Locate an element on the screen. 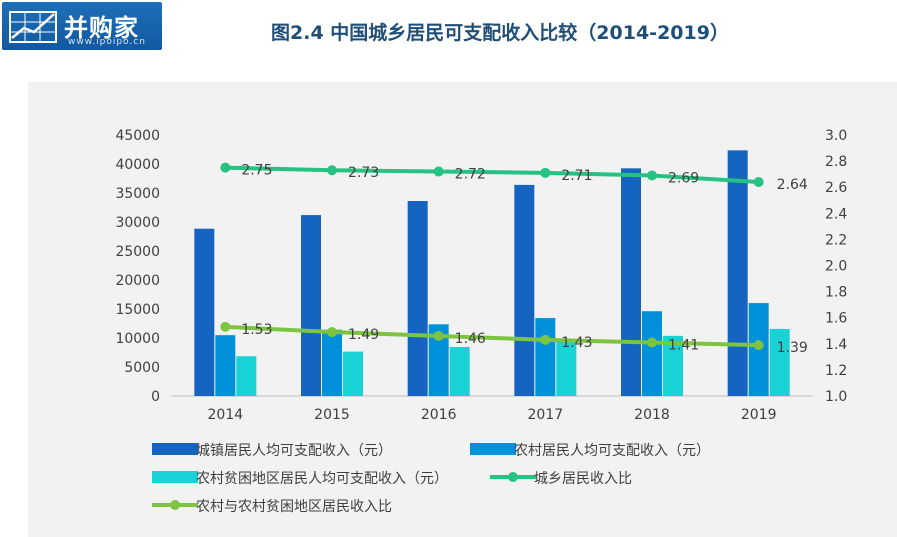  data-label: 2.75 is located at coordinates (256, 171).